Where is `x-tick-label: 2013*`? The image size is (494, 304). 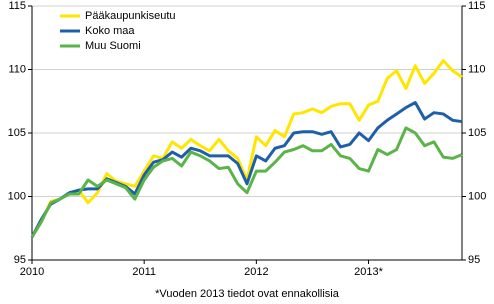 x-tick-label: 2013* is located at coordinates (368, 272).